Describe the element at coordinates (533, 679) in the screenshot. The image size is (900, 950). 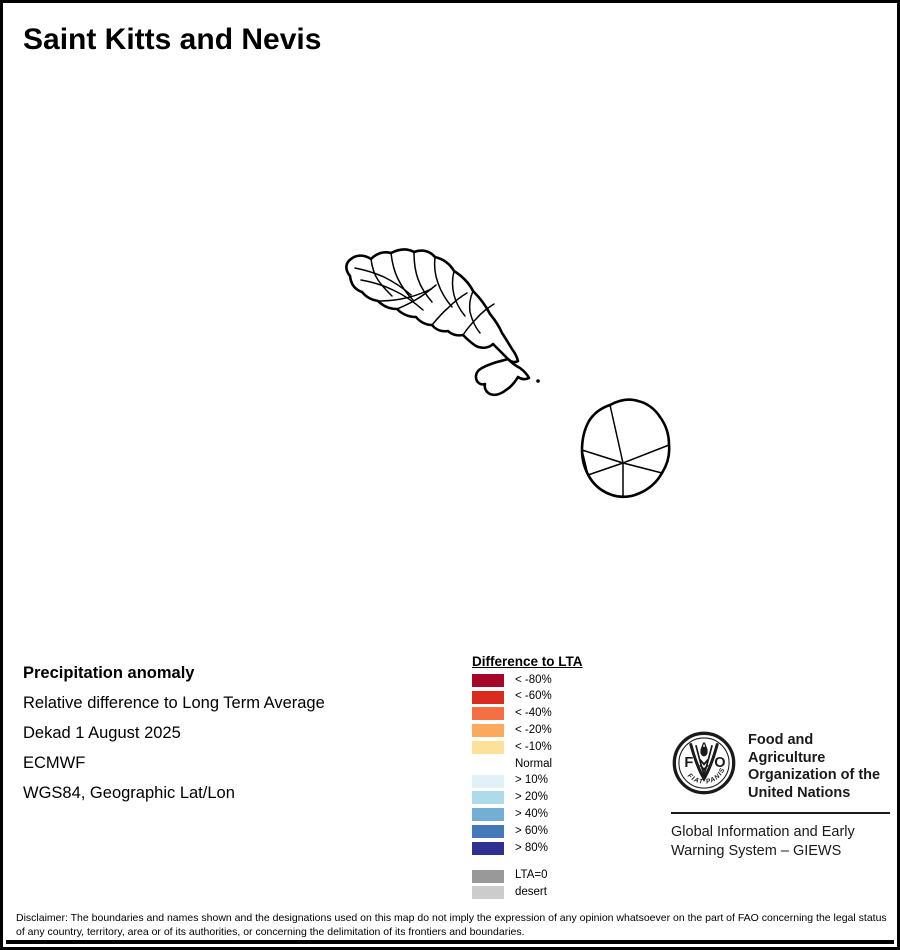
I see `legend-label: < -80%` at that location.